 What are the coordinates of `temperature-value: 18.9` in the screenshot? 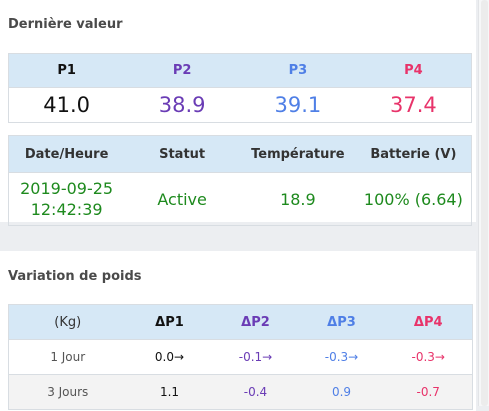 It's located at (298, 199).